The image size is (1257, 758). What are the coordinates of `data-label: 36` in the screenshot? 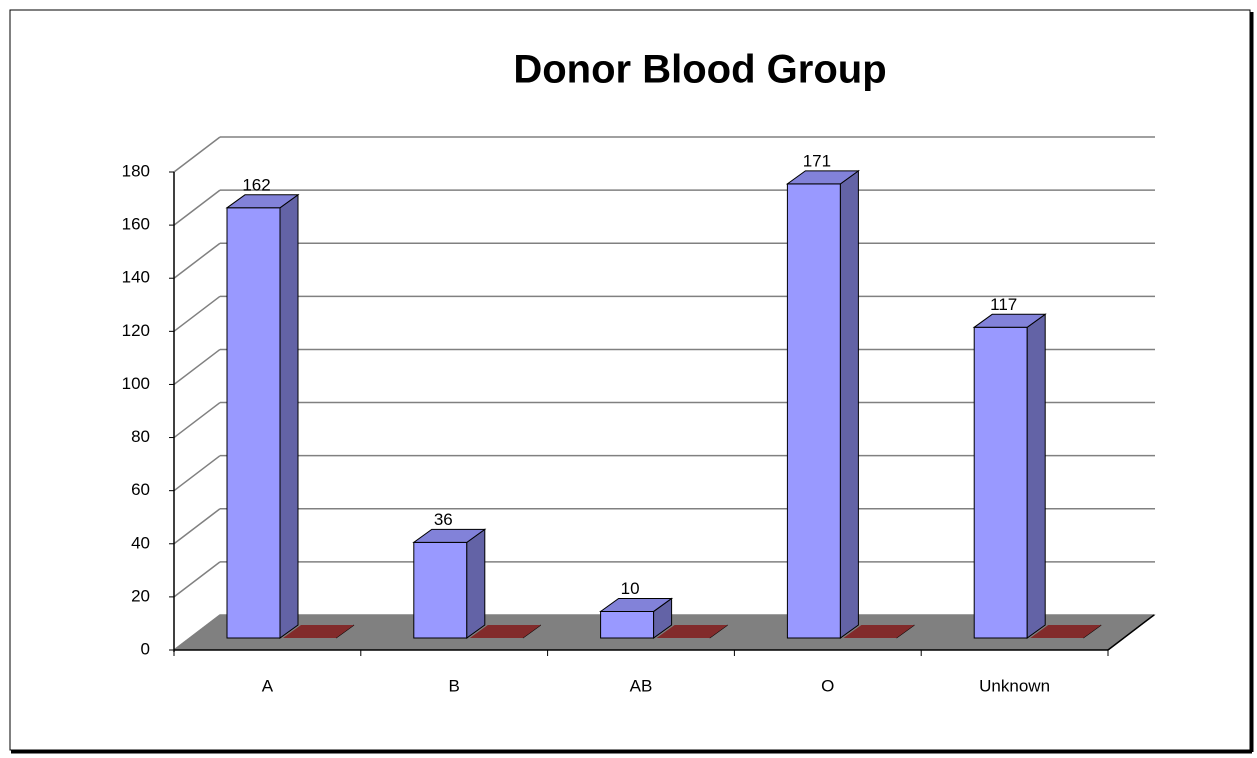 It's located at (443, 519).